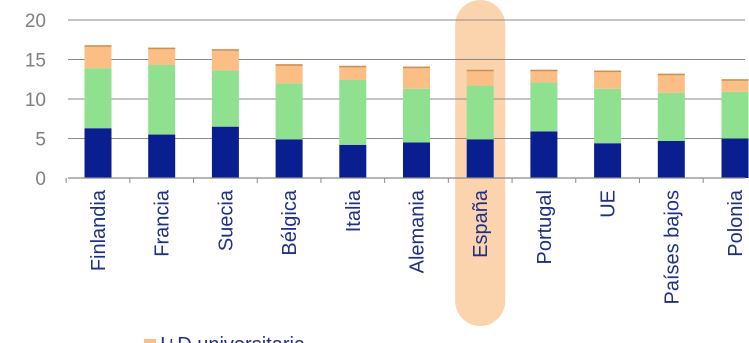 The image size is (749, 343). What do you see at coordinates (672, 247) in the screenshot?
I see `category-label: Países bajos` at bounding box center [672, 247].